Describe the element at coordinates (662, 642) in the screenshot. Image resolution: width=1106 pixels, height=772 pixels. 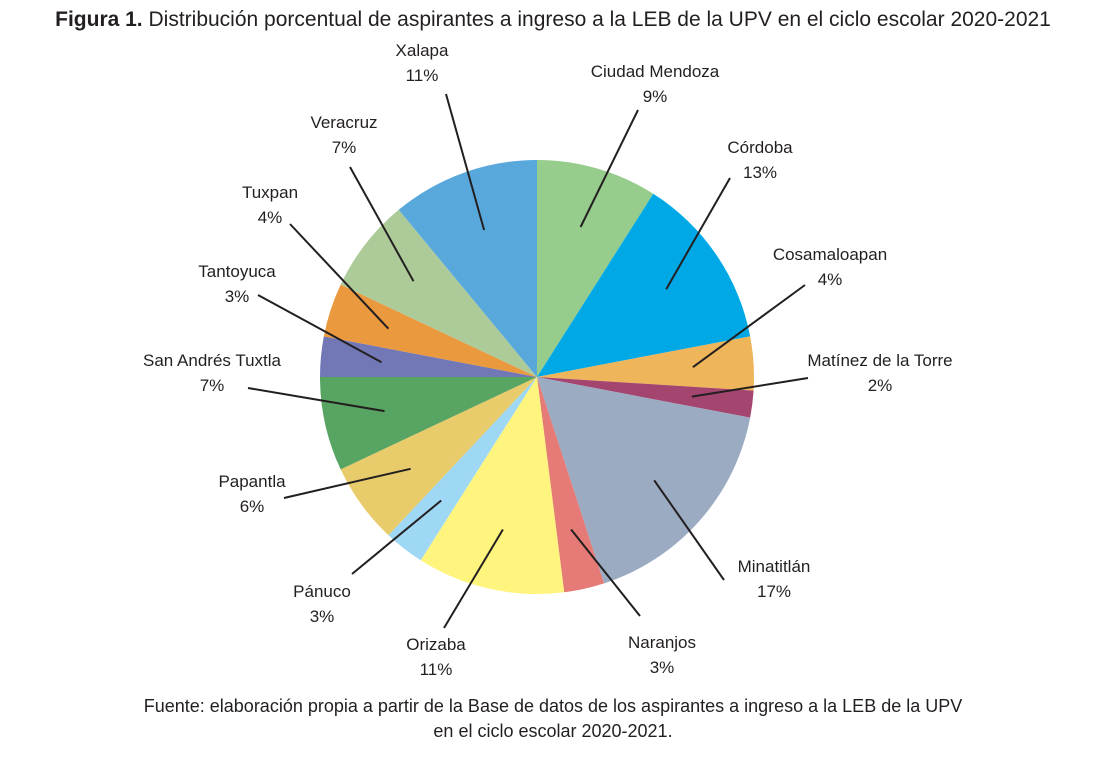
I see `slice-name-label: Naranjos` at that location.